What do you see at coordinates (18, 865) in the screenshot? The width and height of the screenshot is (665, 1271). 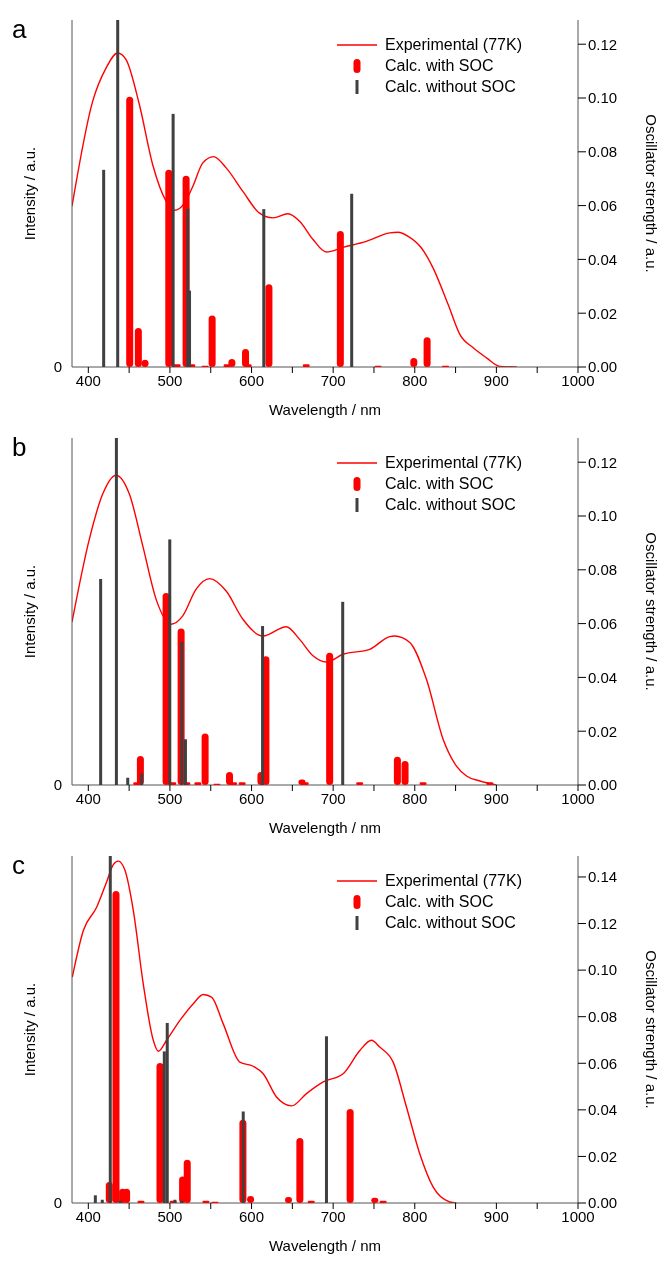 I see `chart-title: c` at bounding box center [18, 865].